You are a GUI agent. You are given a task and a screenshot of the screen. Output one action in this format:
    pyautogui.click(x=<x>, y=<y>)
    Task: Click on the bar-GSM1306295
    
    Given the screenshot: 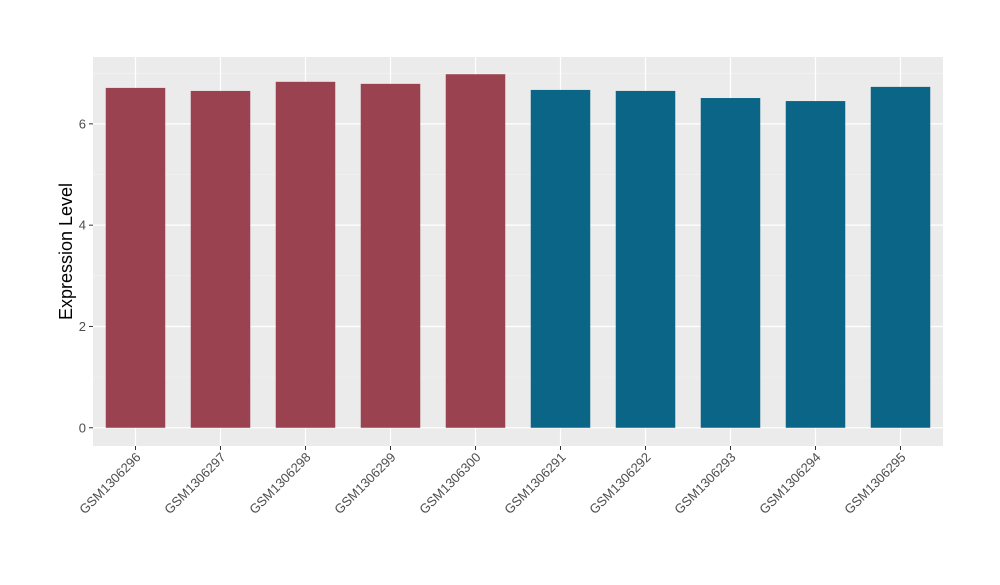 What is the action you would take?
    pyautogui.click(x=900, y=257)
    